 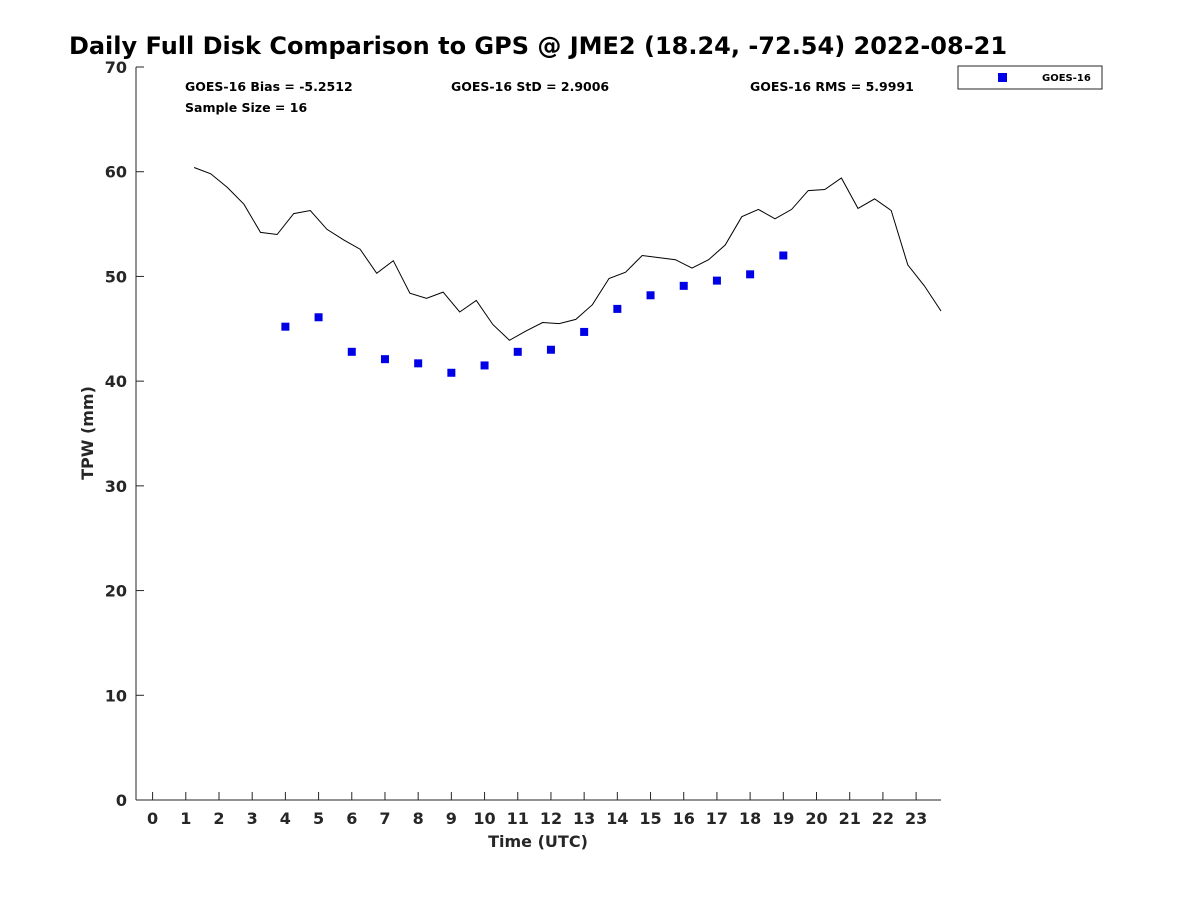 I want to click on y-tick-label: 10, so click(x=116, y=695).